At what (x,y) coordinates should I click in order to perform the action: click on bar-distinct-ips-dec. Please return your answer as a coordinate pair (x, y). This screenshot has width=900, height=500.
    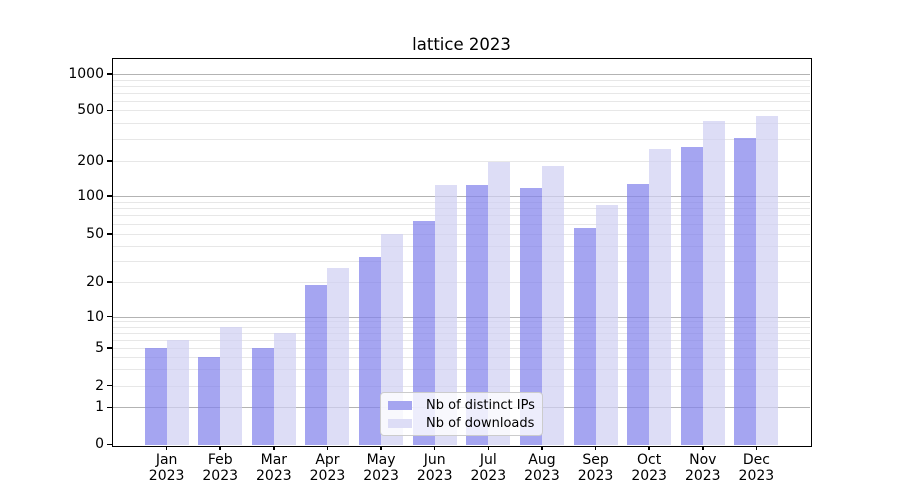
    Looking at the image, I should click on (745, 291).